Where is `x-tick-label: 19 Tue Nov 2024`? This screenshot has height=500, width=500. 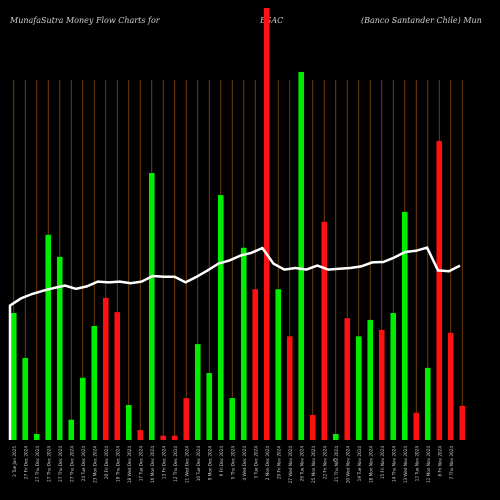 x-tick-label: 19 Tue Nov 2024 is located at coordinates (359, 464).